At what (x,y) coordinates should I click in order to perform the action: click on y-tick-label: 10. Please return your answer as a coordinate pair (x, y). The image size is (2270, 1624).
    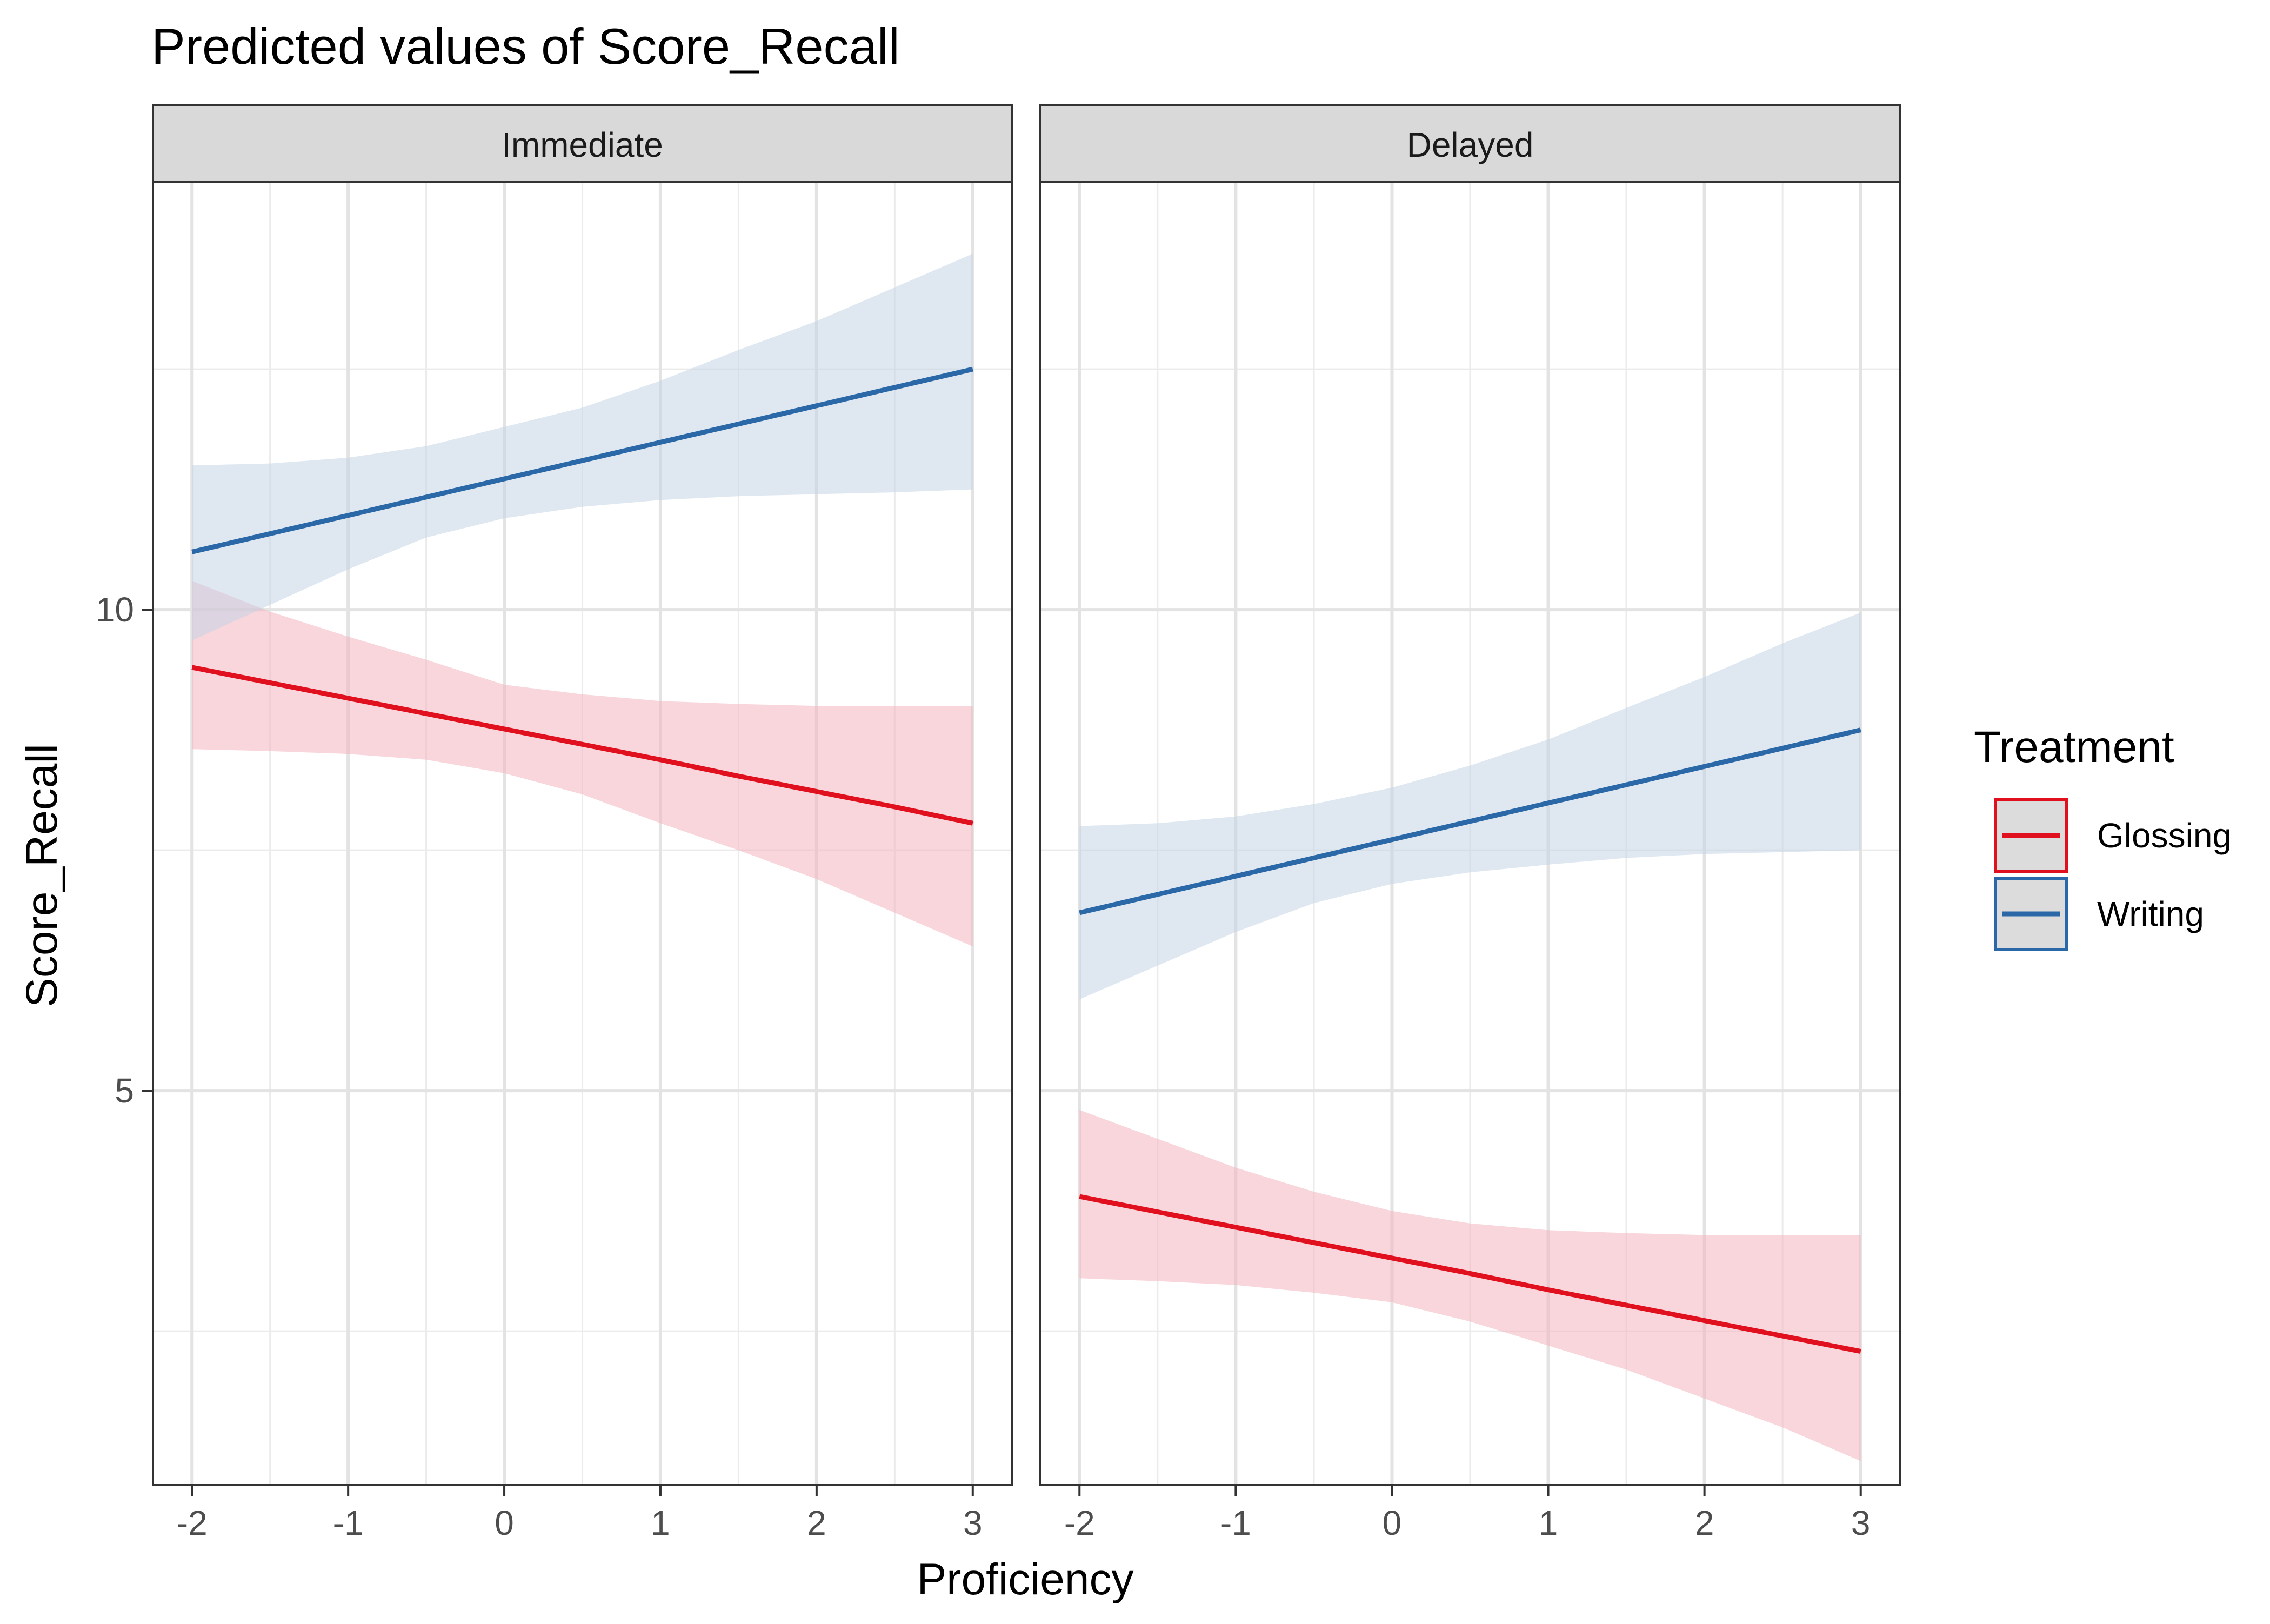
    Looking at the image, I should click on (115, 610).